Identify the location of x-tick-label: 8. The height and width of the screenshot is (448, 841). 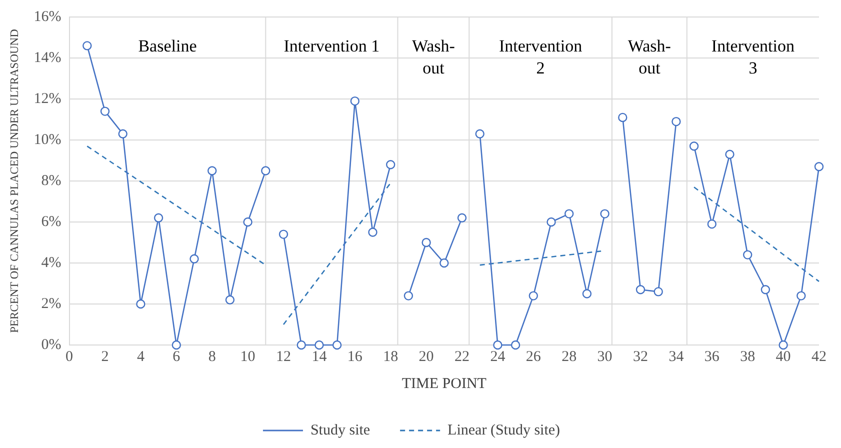
(212, 356).